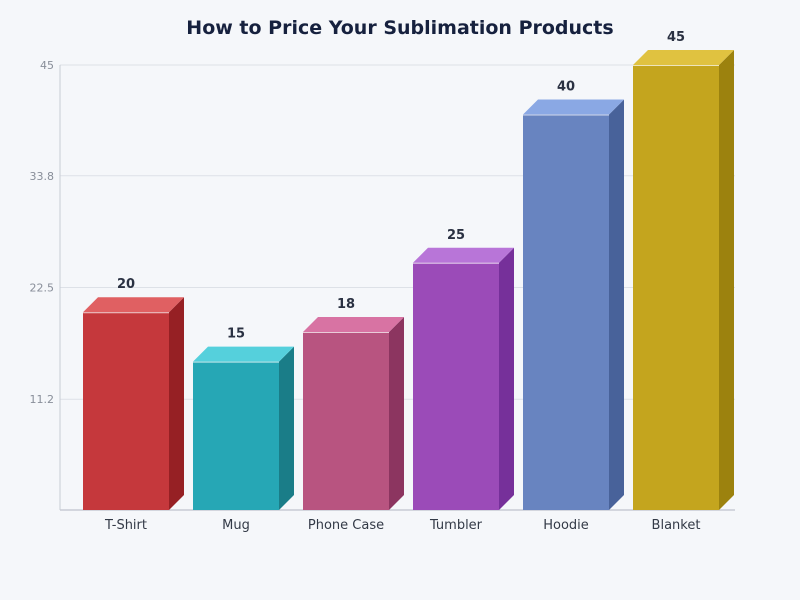  What do you see at coordinates (47, 65) in the screenshot?
I see `y-tick-label: 45` at bounding box center [47, 65].